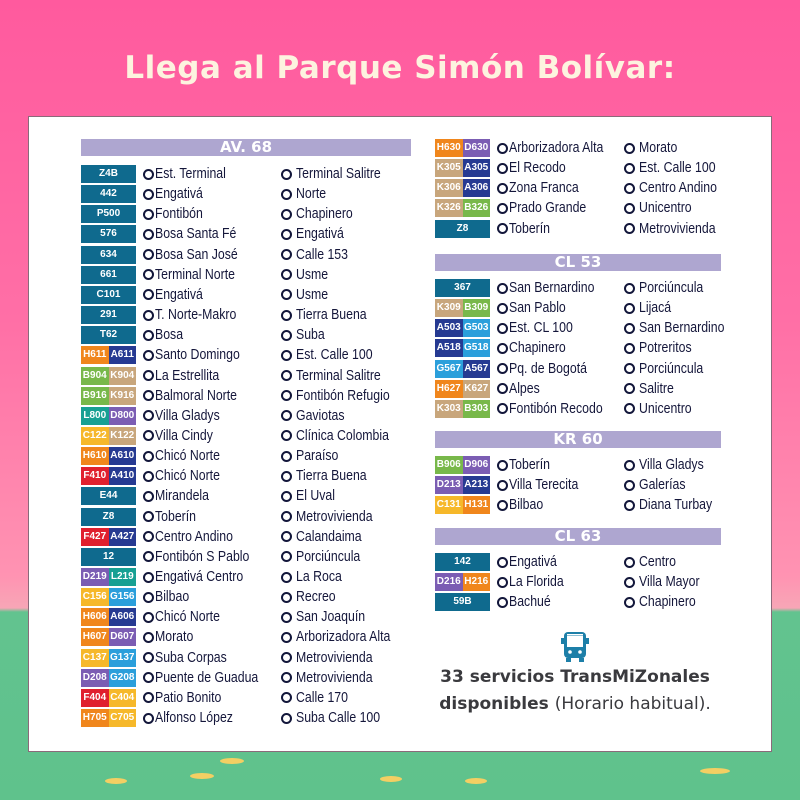 The height and width of the screenshot is (800, 800). Describe the element at coordinates (122, 415) in the screenshot. I see `route-code: D800` at that location.